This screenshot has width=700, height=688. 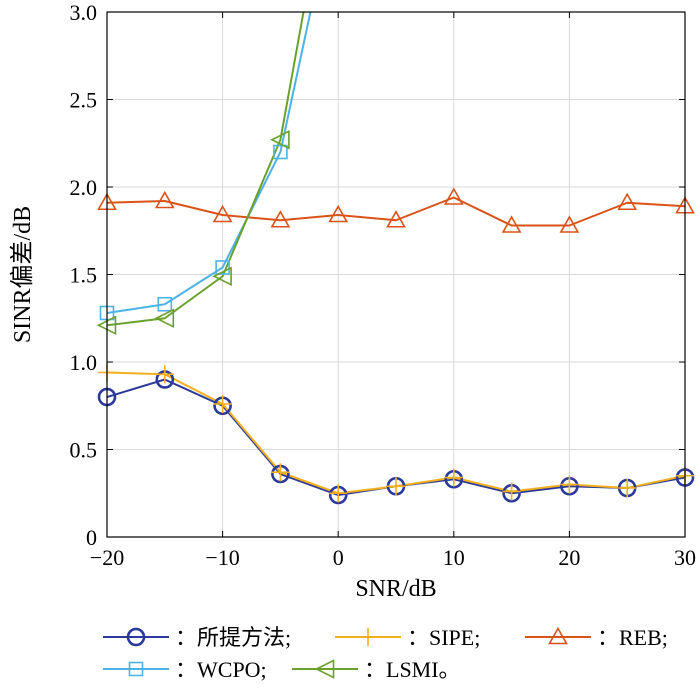 What do you see at coordinates (632, 637) in the screenshot?
I see `legend-label: ：REB;` at bounding box center [632, 637].